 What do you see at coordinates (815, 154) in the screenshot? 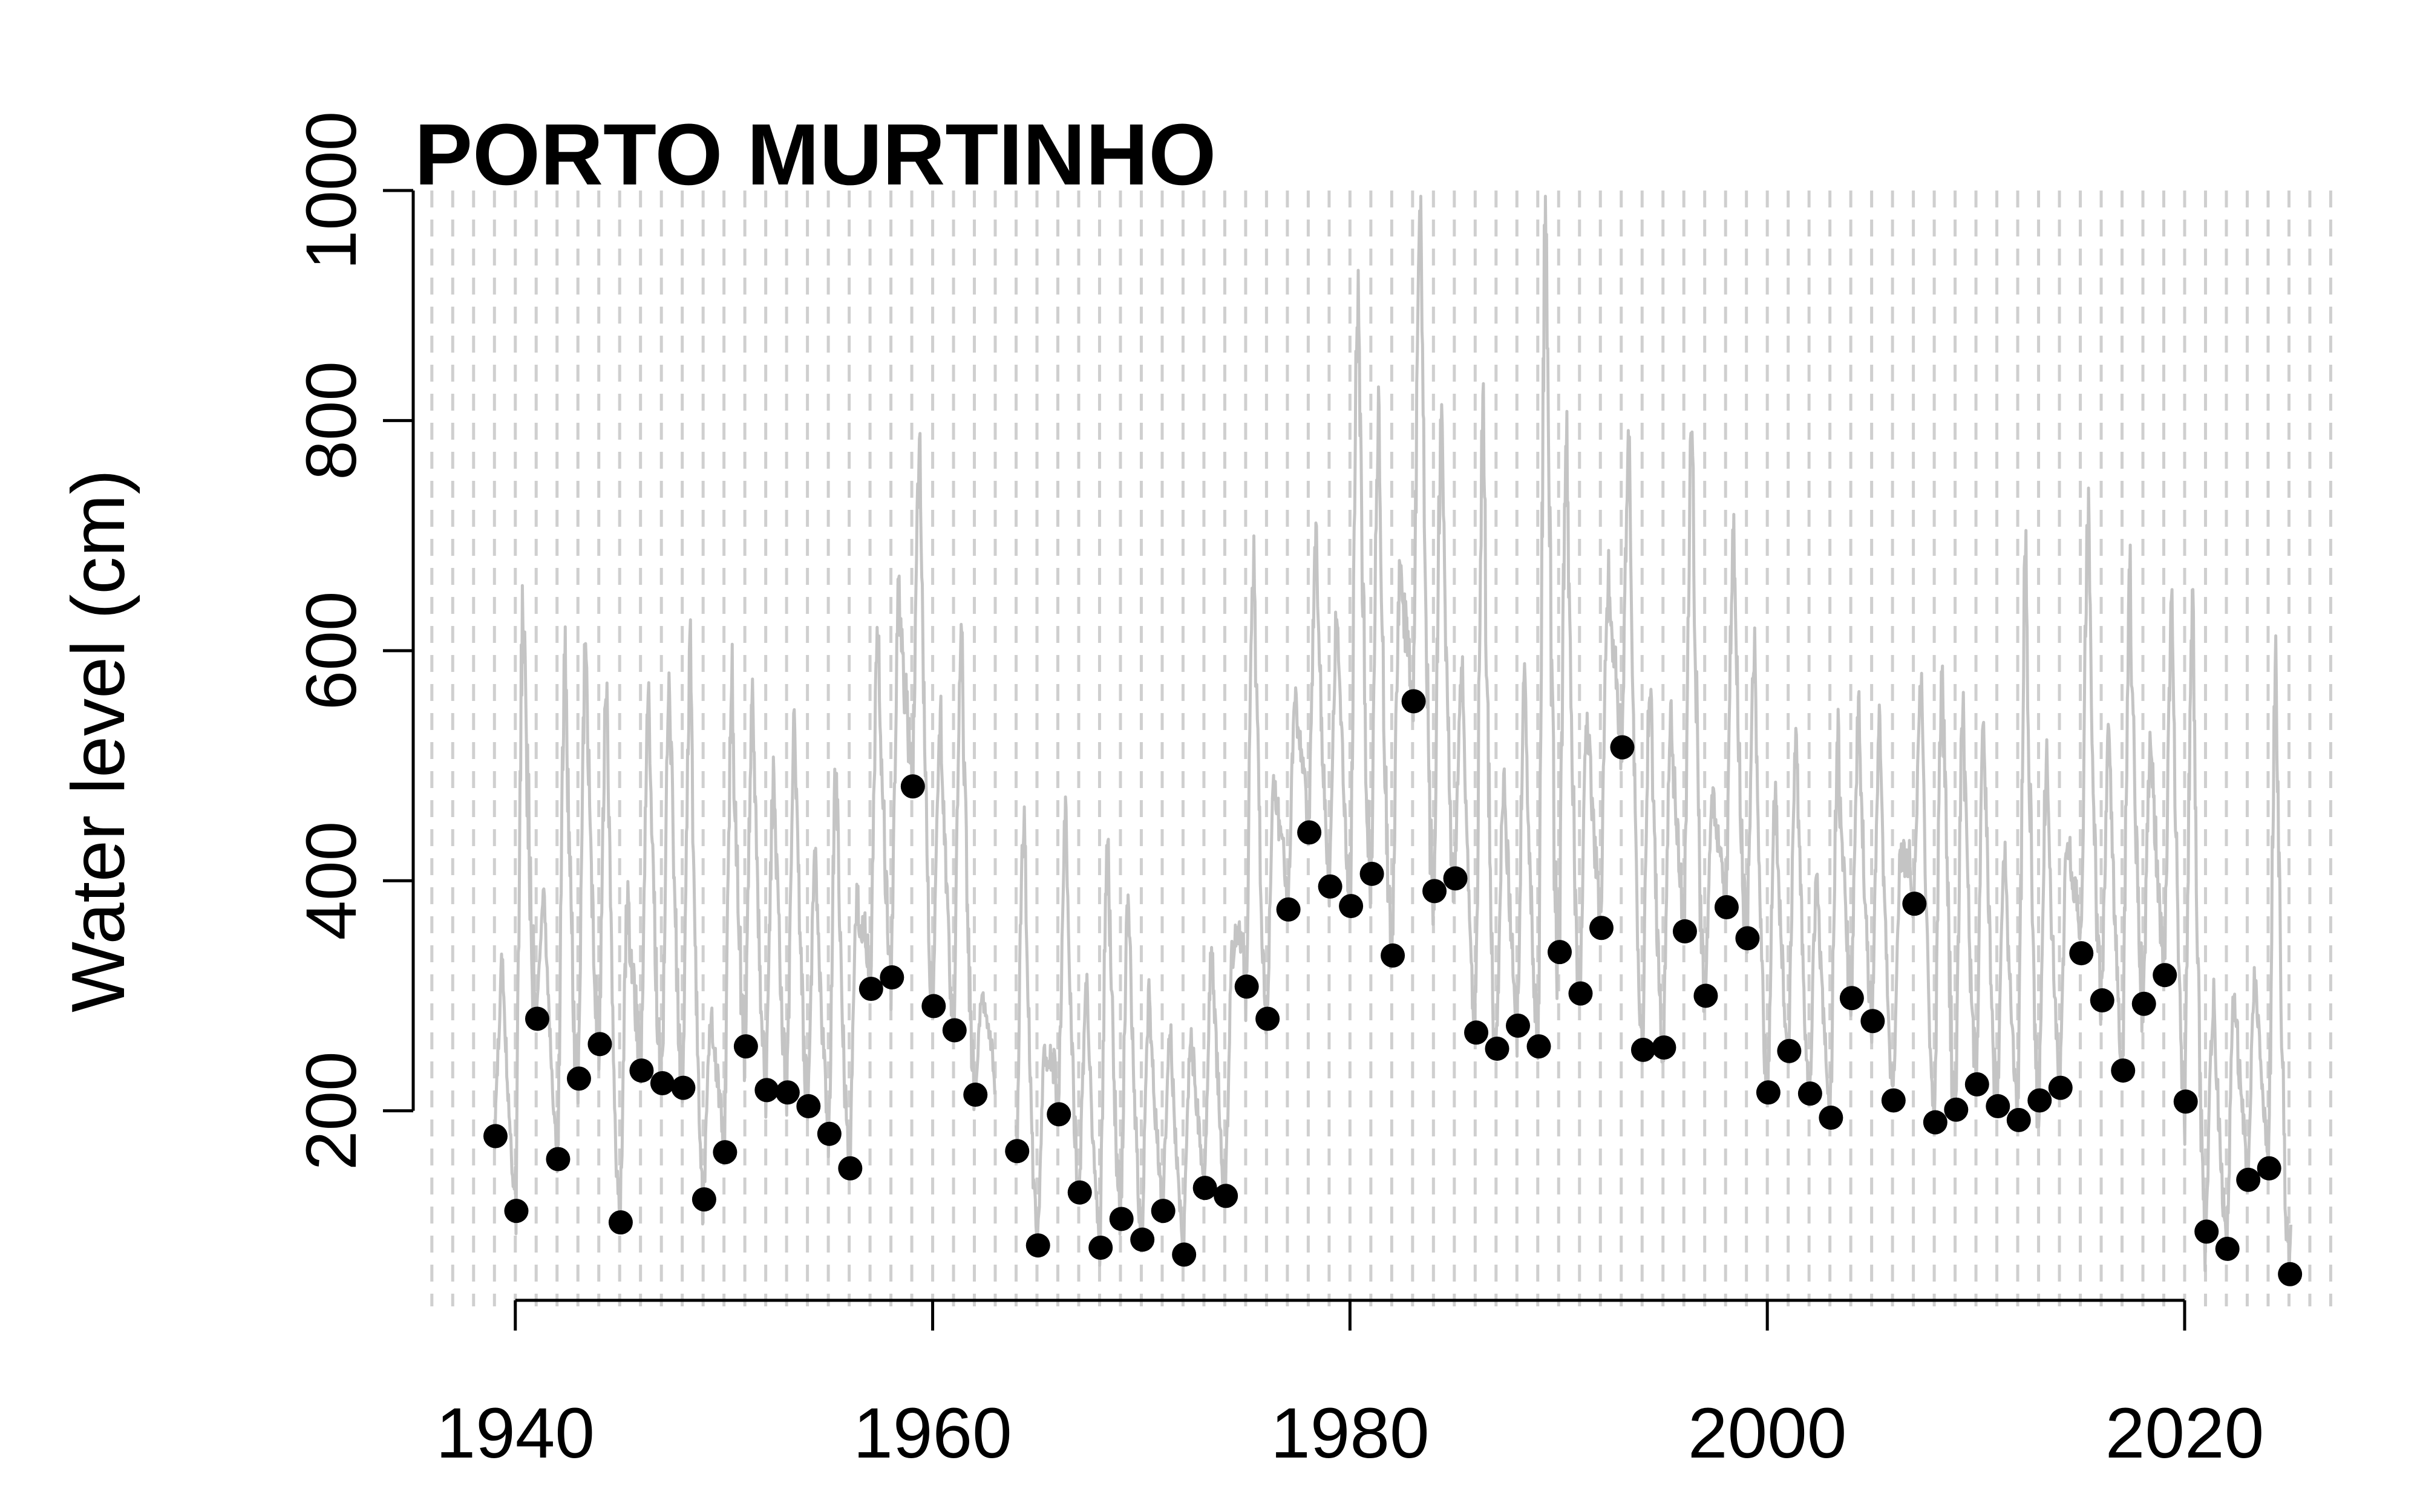
I see `chart-title: PORTO MURTINHO` at bounding box center [815, 154].